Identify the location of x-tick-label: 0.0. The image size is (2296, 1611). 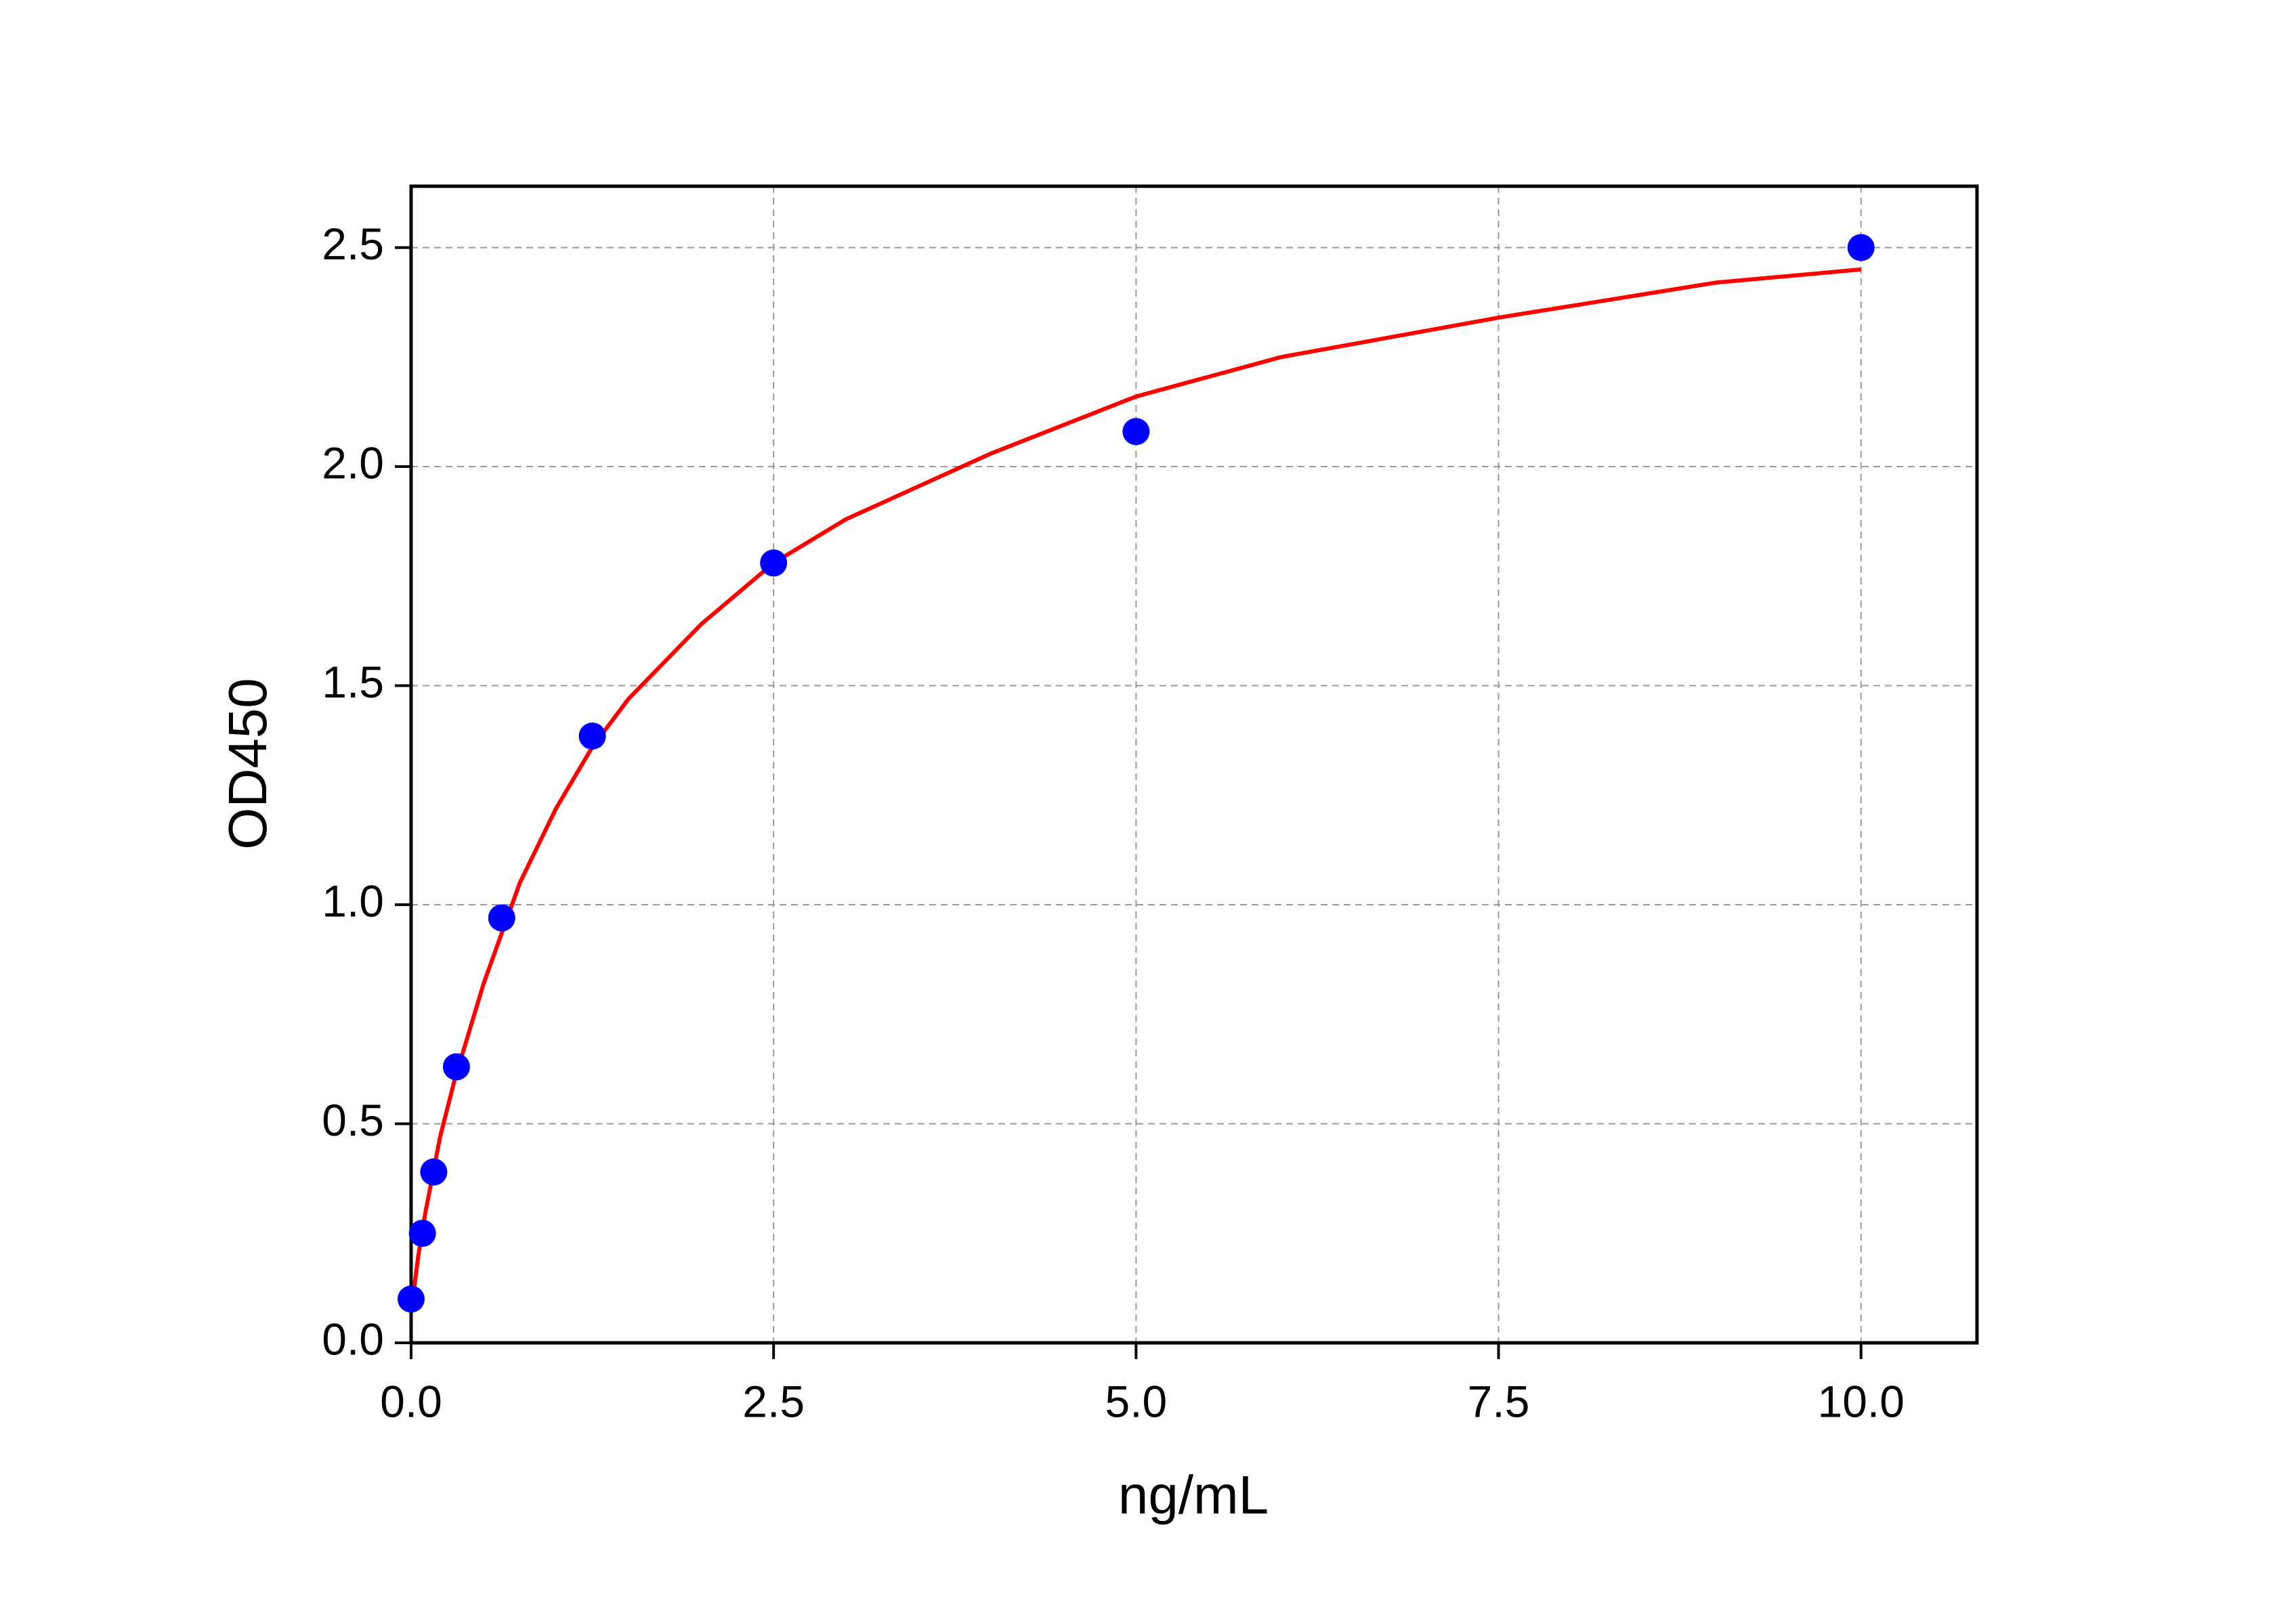
(411, 1401).